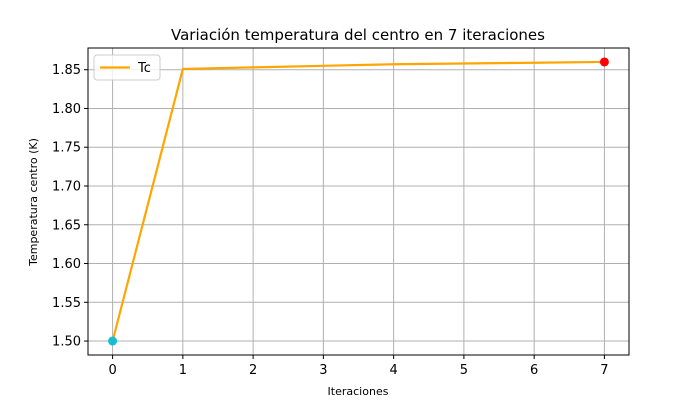  Describe the element at coordinates (144, 68) in the screenshot. I see `legend-label: Tc` at that location.